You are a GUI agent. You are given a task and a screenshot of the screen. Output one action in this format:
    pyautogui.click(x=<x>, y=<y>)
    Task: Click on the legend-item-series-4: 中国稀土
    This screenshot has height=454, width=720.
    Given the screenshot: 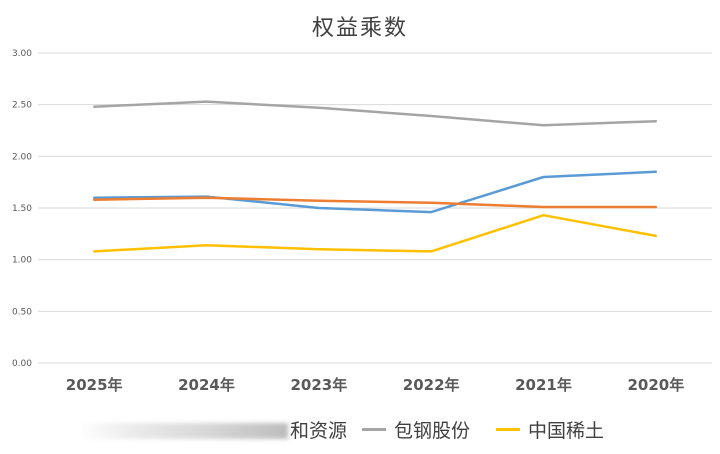 What is the action you would take?
    pyautogui.click(x=550, y=429)
    